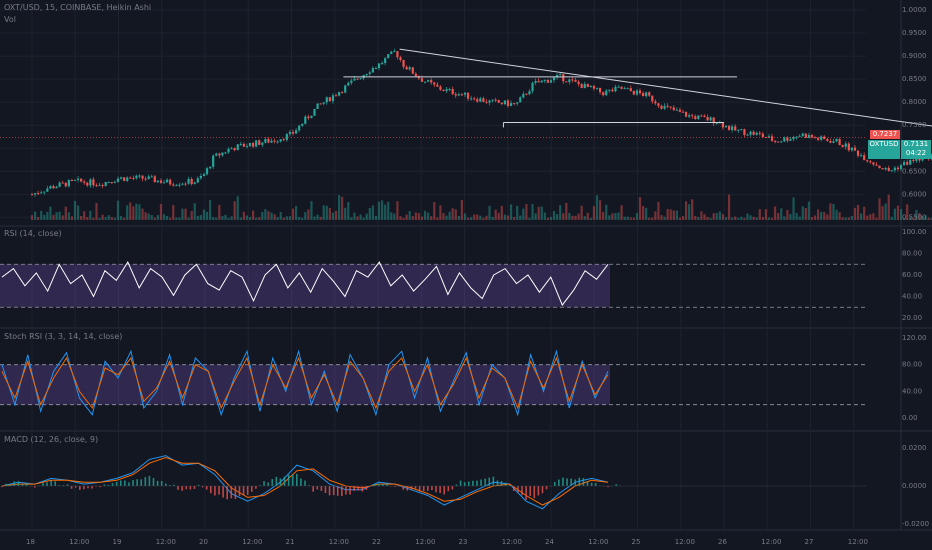 The height and width of the screenshot is (550, 932). I want to click on macd-pane, so click(433, 482).